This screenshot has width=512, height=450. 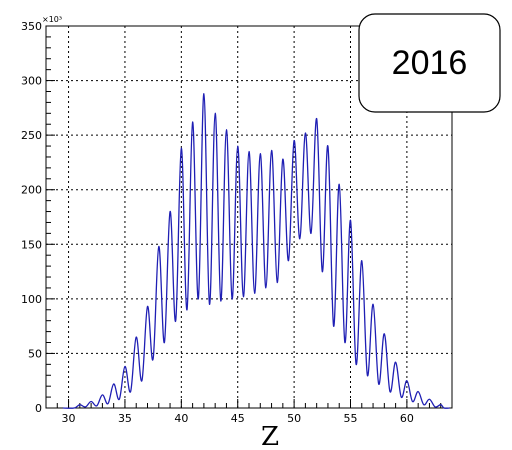 I want to click on y-tick-label: 50, so click(x=35, y=353).